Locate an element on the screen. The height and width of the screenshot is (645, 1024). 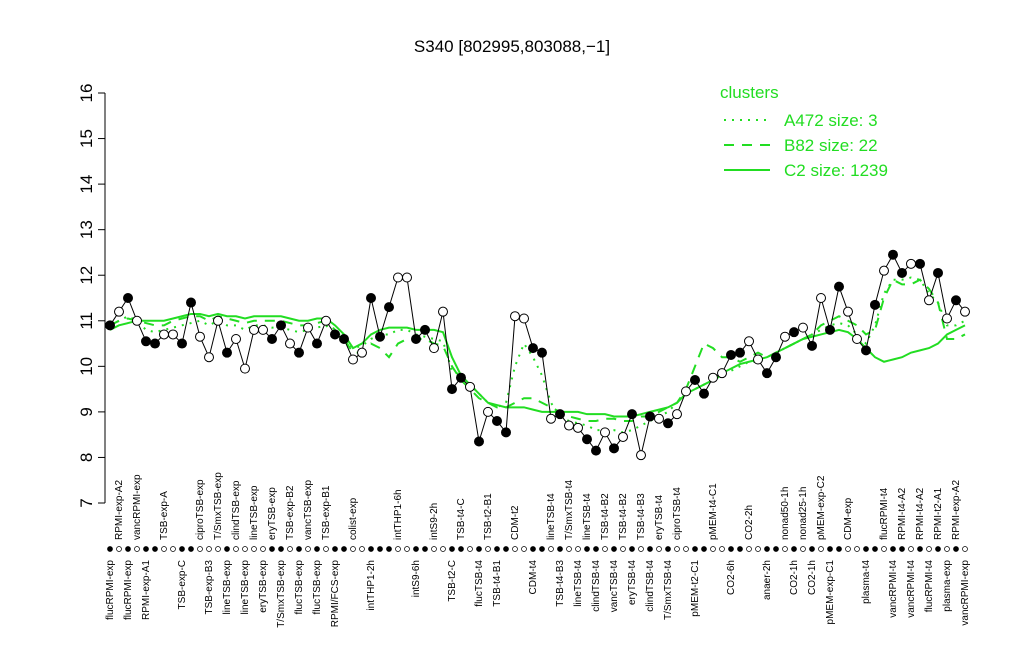
y-tick-label: 9 is located at coordinates (86, 411).